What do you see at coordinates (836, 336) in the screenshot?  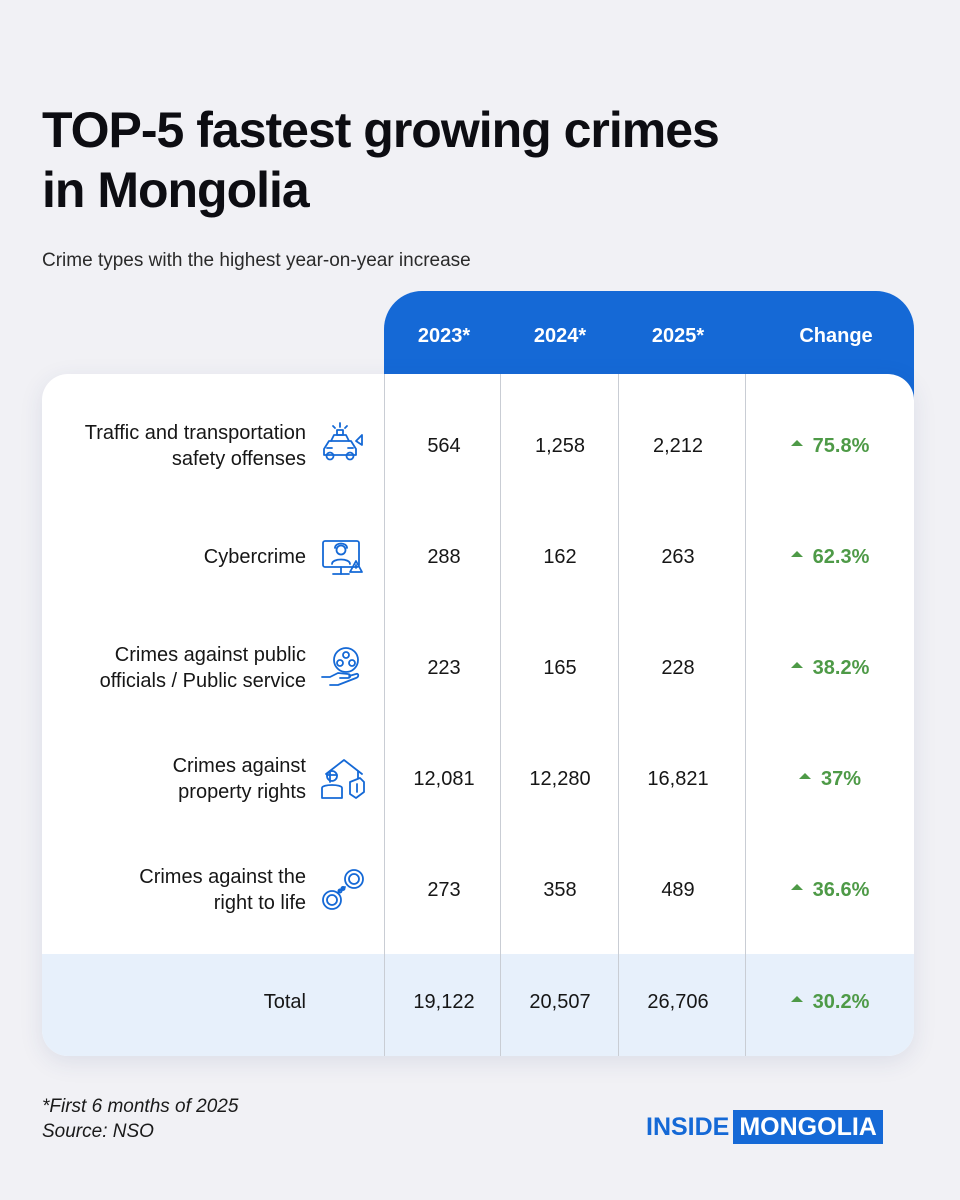 I see `column-header-change: Change` at bounding box center [836, 336].